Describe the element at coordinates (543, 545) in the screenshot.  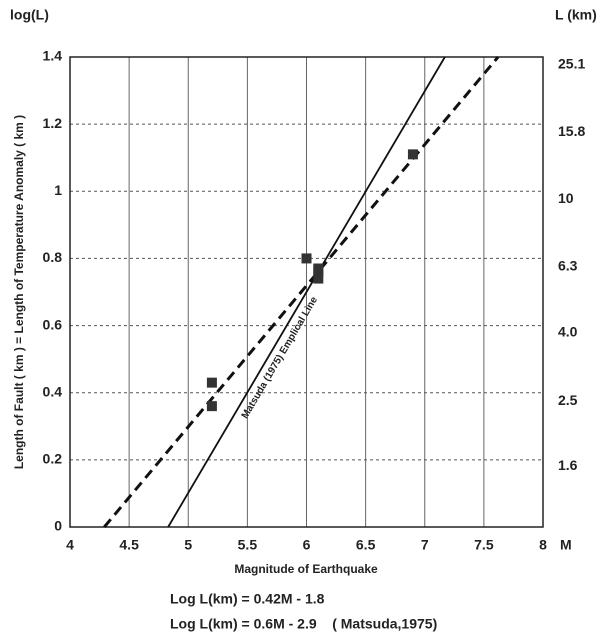
I see `x-tick-label: 8` at that location.